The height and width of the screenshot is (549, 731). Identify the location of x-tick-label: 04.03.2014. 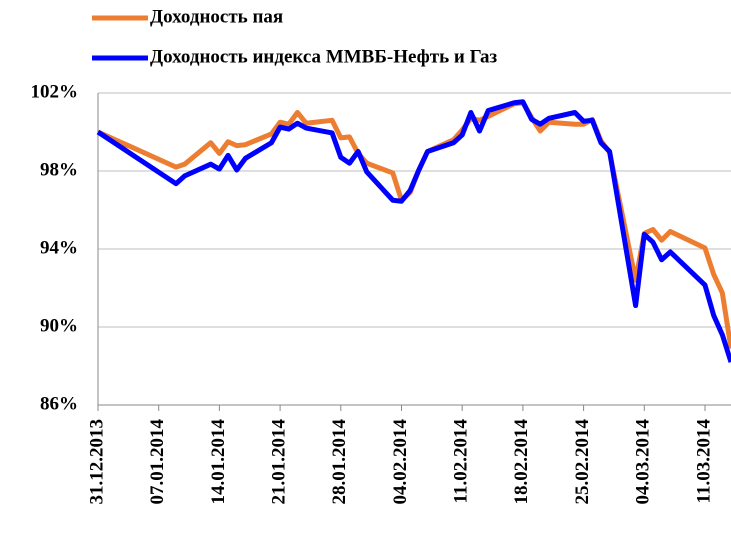
(643, 462).